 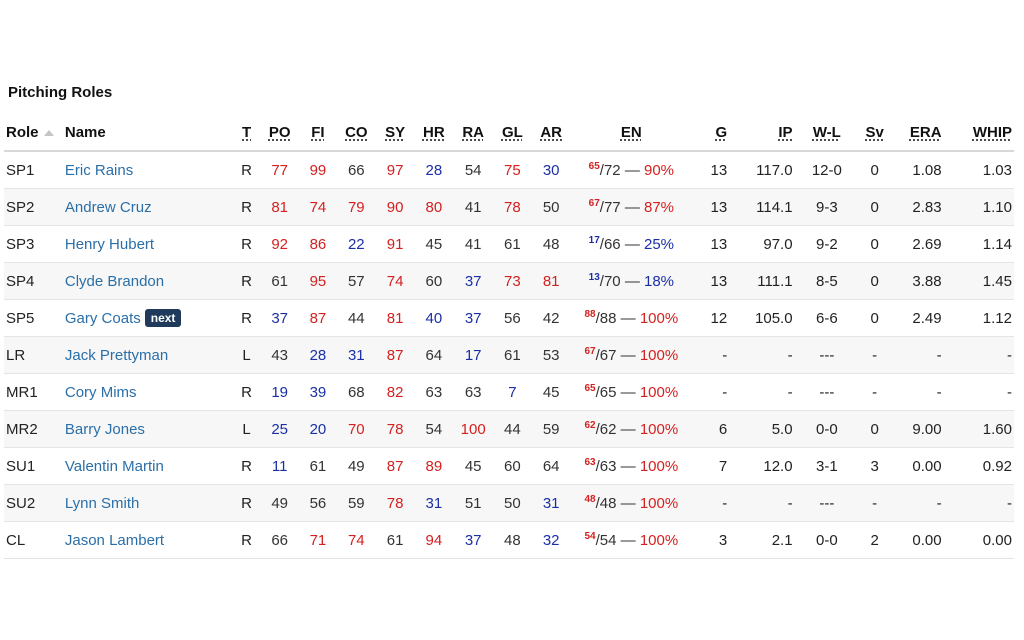 I want to click on player-link: Valentin Martin, so click(x=114, y=466).